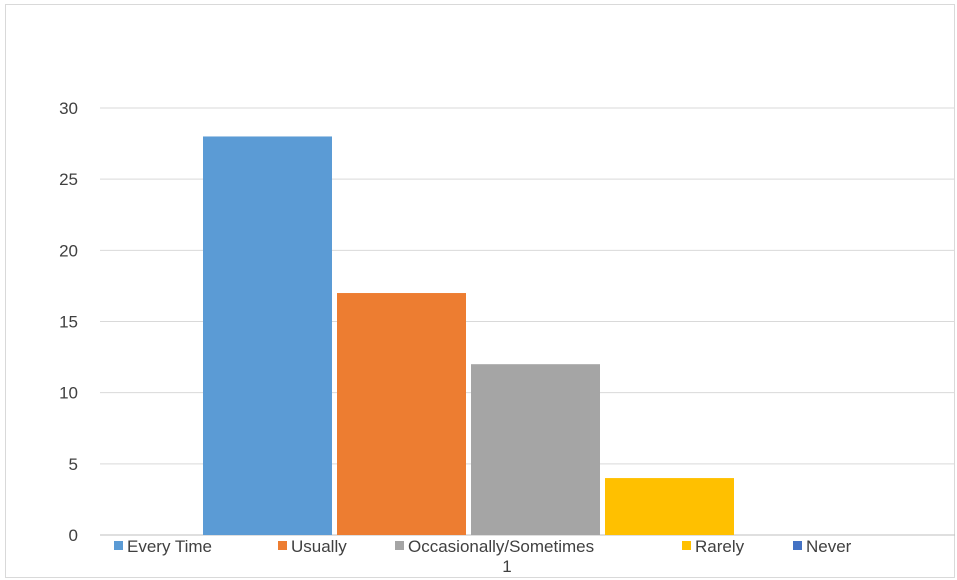  I want to click on y-tick-label-20: 20, so click(68, 250).